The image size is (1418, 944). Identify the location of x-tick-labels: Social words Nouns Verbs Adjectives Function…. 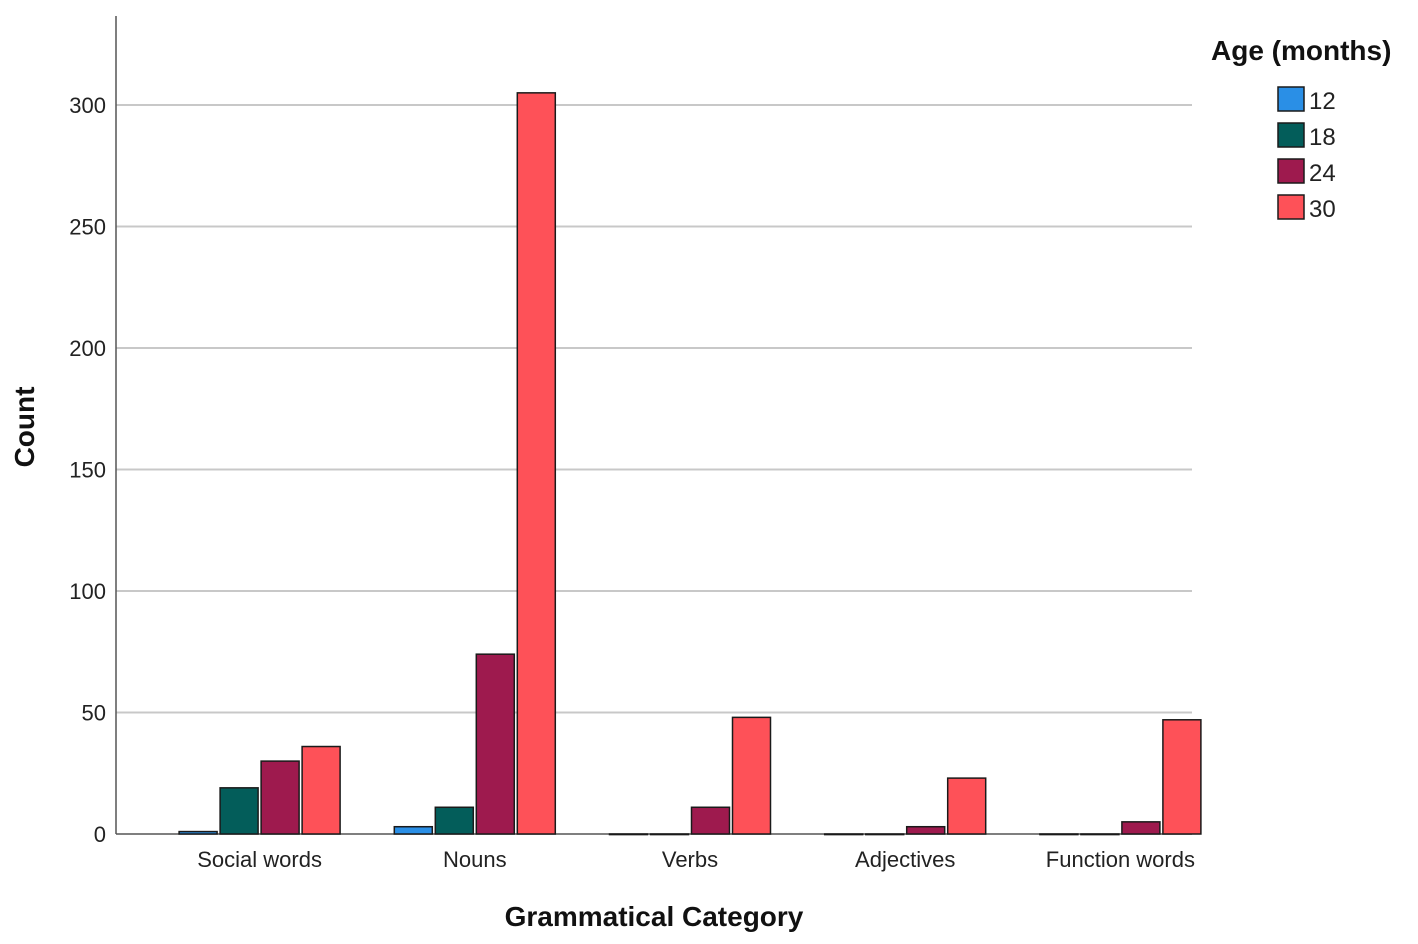
(696, 859).